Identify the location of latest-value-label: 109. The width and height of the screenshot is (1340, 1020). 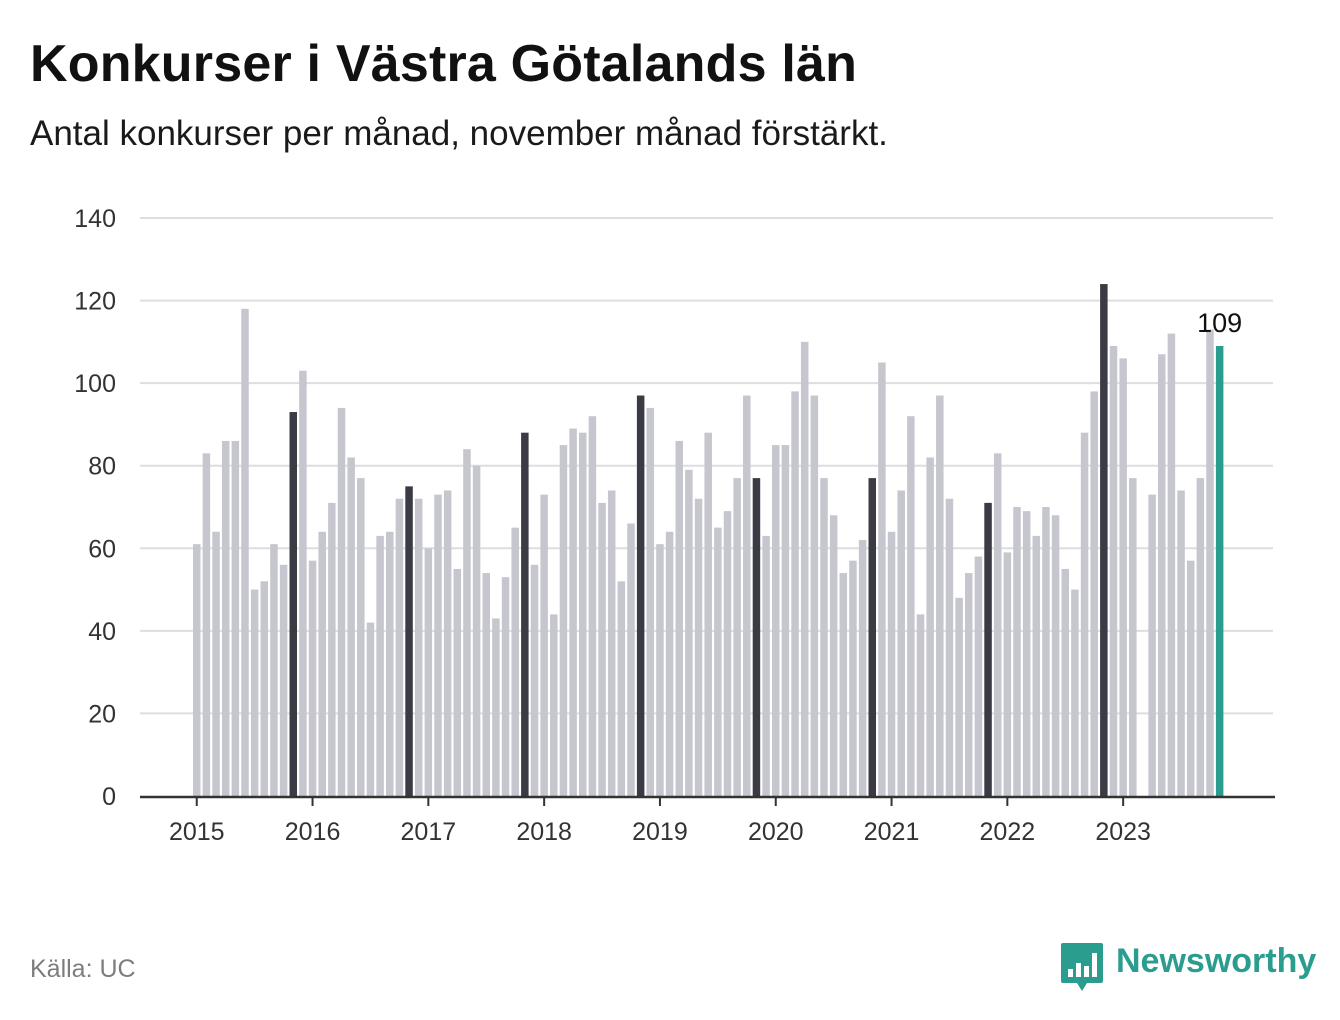
(1219, 323).